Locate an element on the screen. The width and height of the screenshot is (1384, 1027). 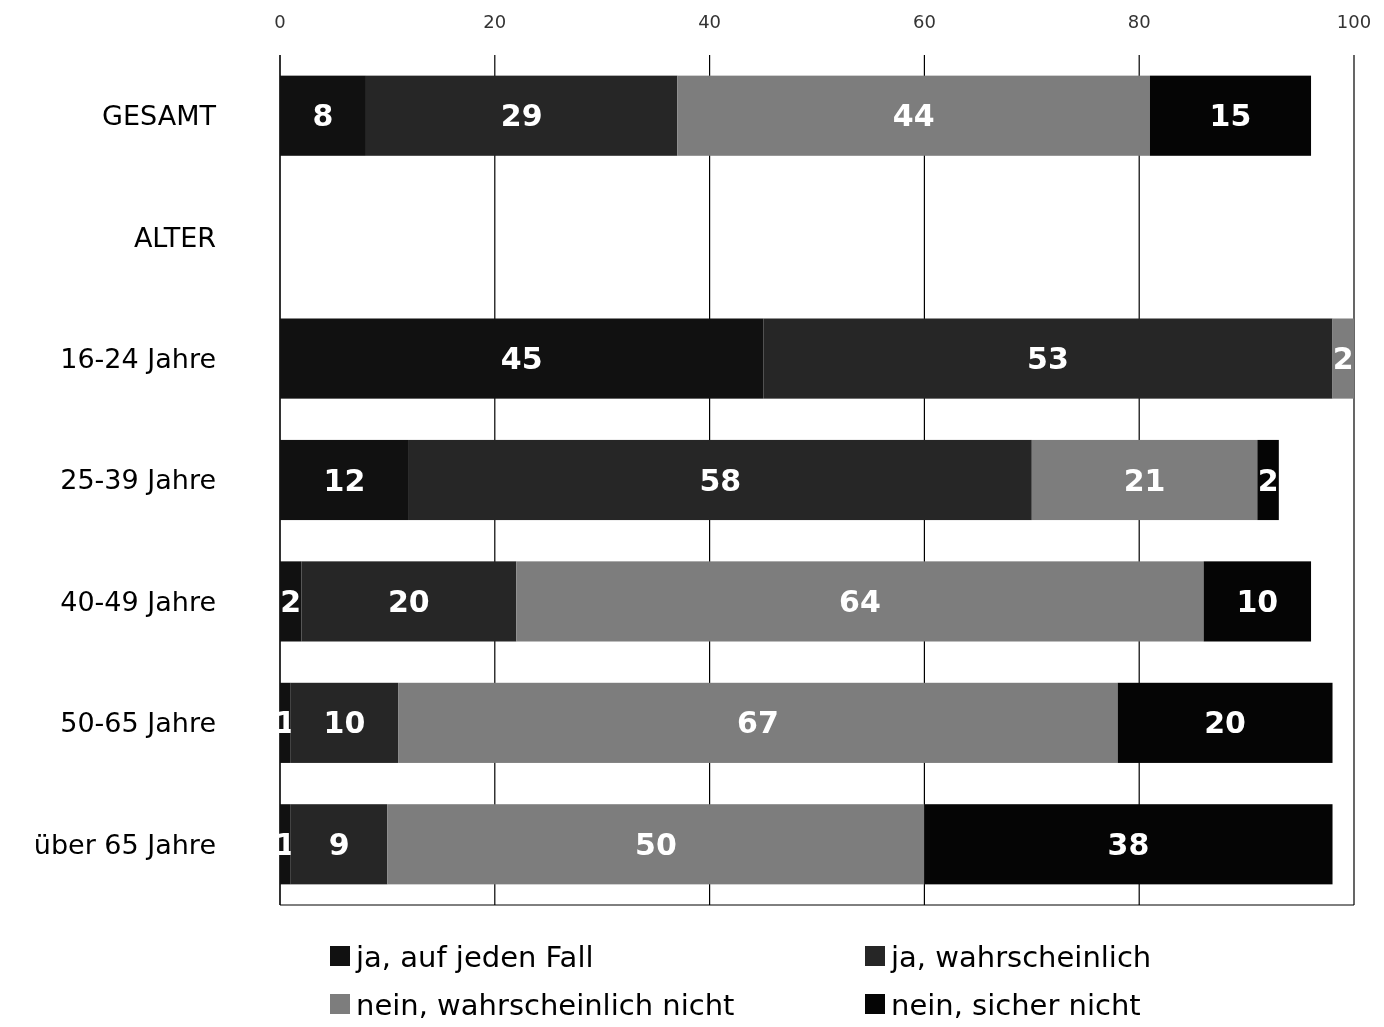
y-tick-label: 25-39 Jahre is located at coordinates (138, 480).